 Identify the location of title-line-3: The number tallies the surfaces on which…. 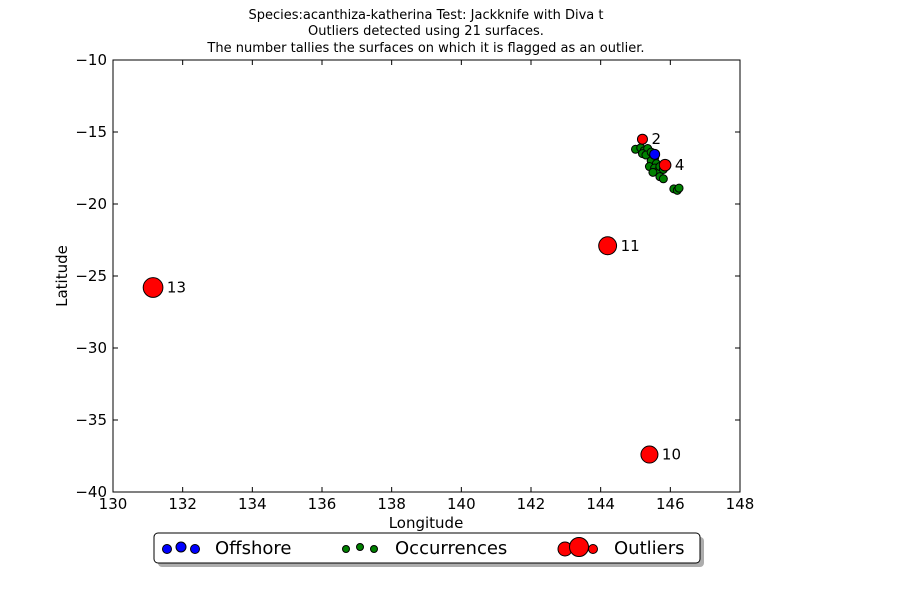
(425, 48).